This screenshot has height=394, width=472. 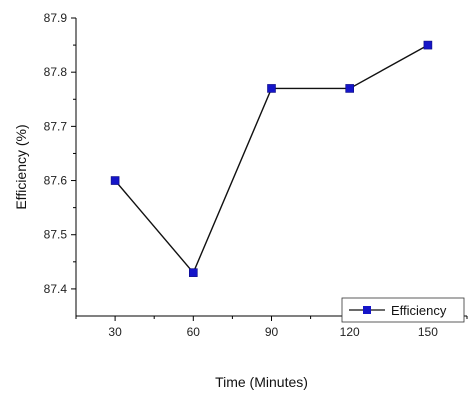 I want to click on x-tick-label: 120, so click(x=350, y=332).